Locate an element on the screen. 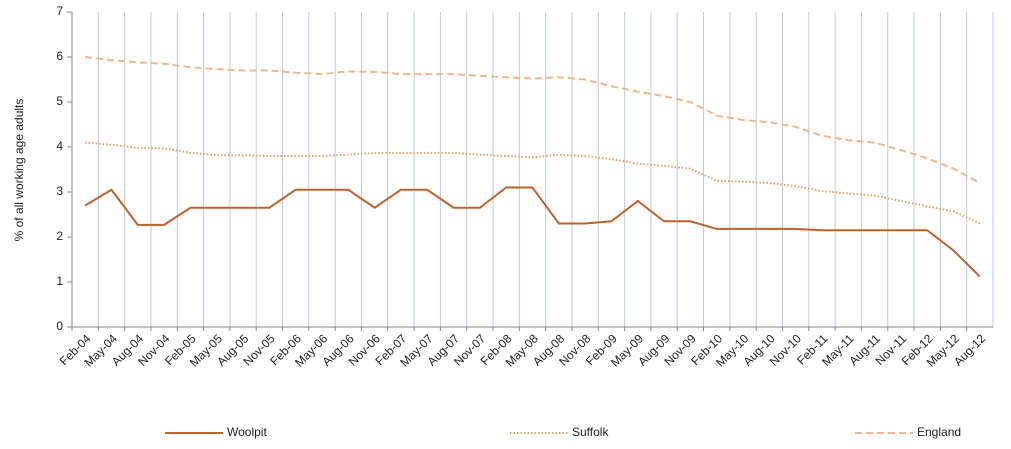  y-tick-label: 6 is located at coordinates (59, 56).